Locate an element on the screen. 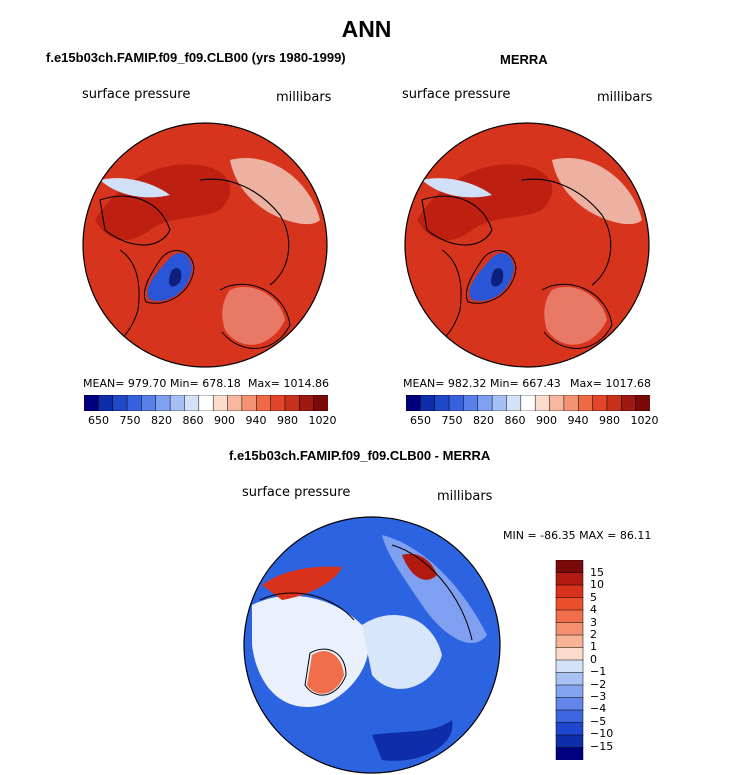 This screenshot has width=733, height=775. panel-2-max: Max= 1017.68 is located at coordinates (610, 383).